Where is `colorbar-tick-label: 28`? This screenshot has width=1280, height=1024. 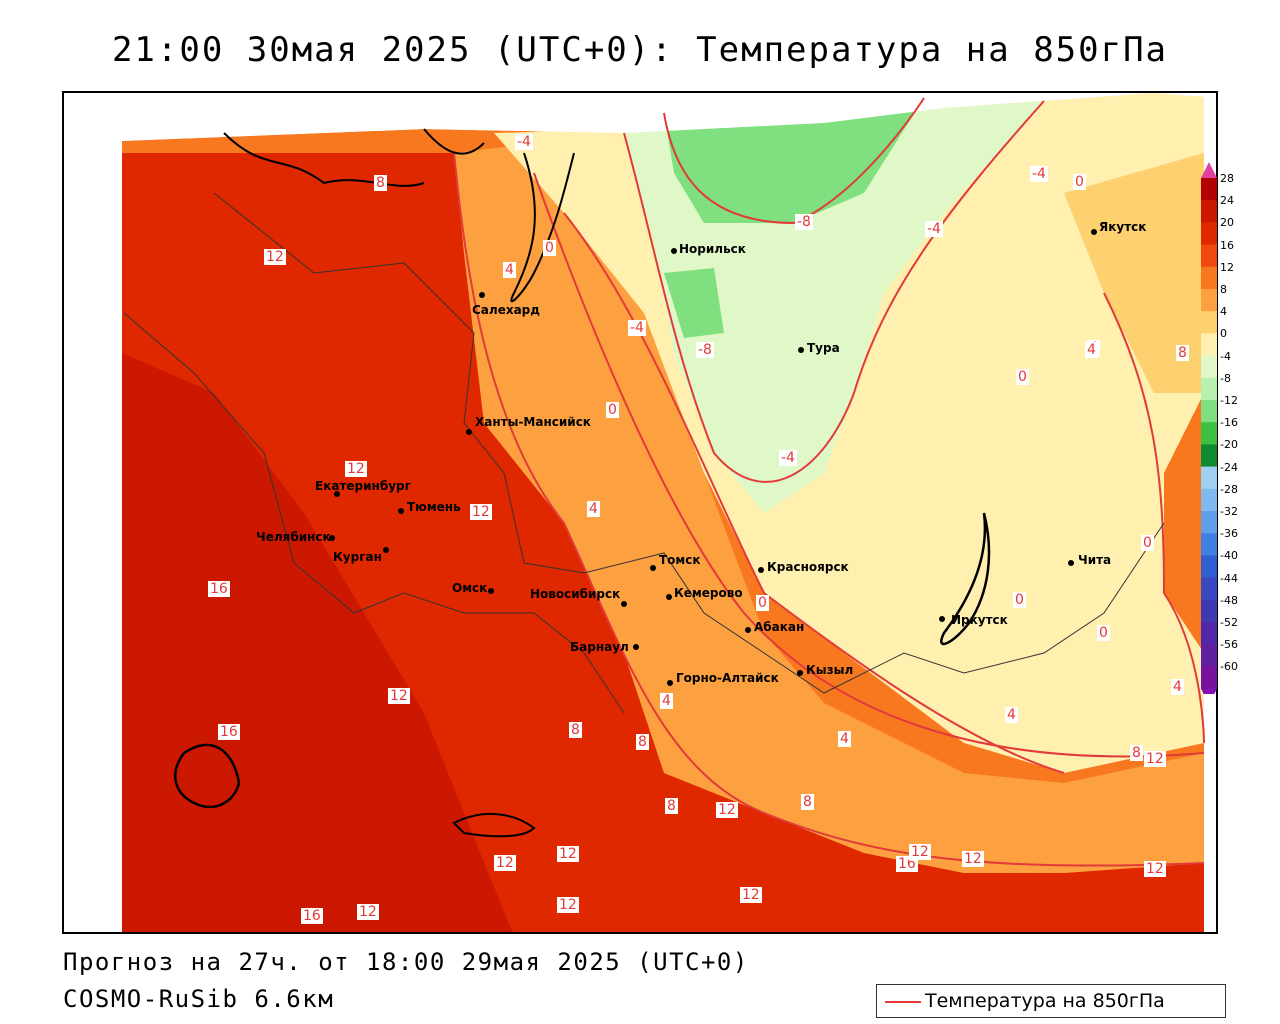
colorbar-tick-label: 28 is located at coordinates (1227, 178).